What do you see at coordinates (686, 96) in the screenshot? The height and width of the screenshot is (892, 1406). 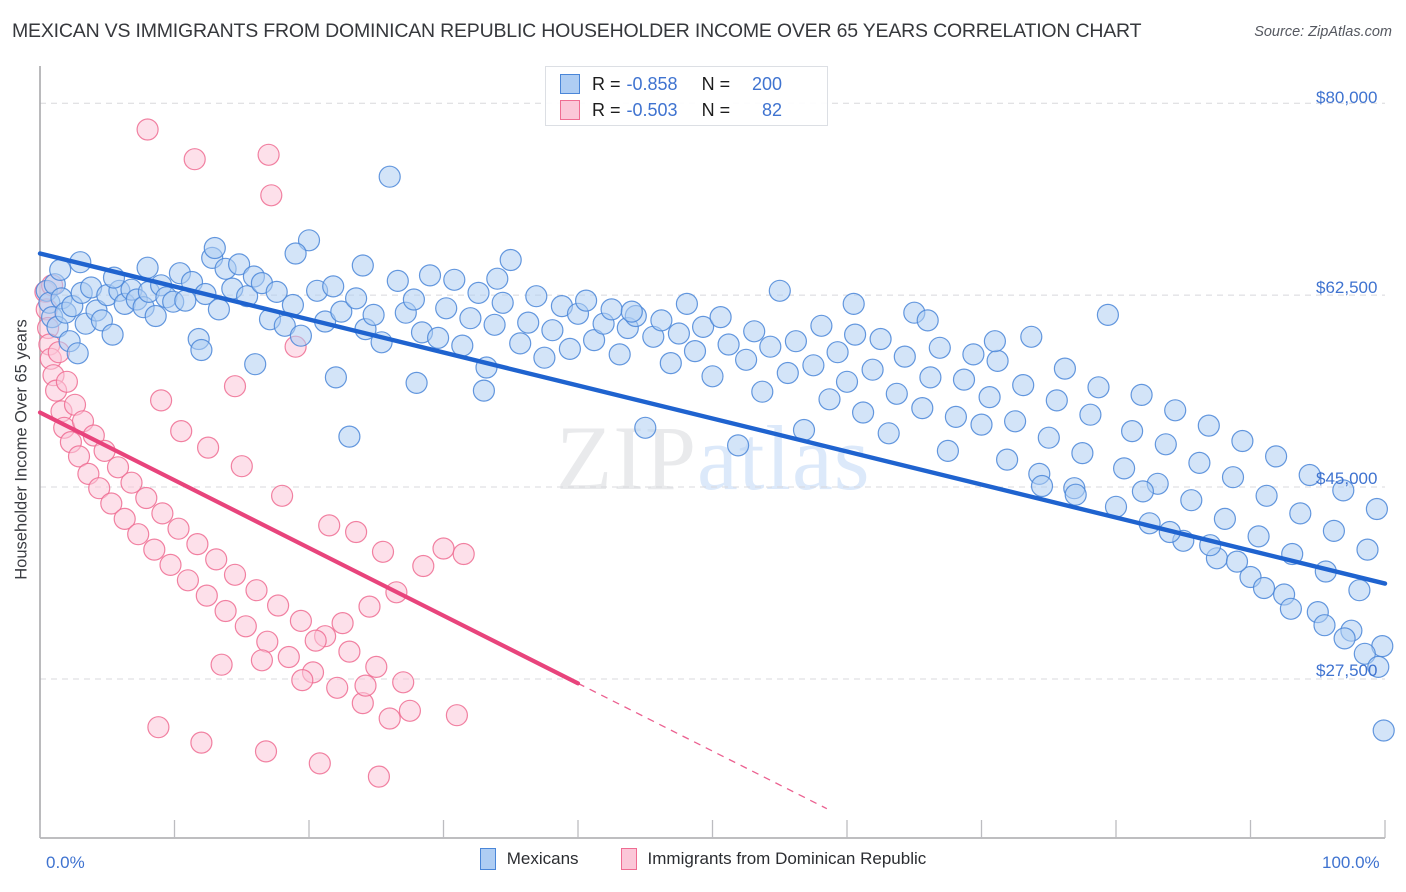 I see `correlation-stats-box: R = -0.858 N = 200 R = -0.503 N = 82` at bounding box center [686, 96].